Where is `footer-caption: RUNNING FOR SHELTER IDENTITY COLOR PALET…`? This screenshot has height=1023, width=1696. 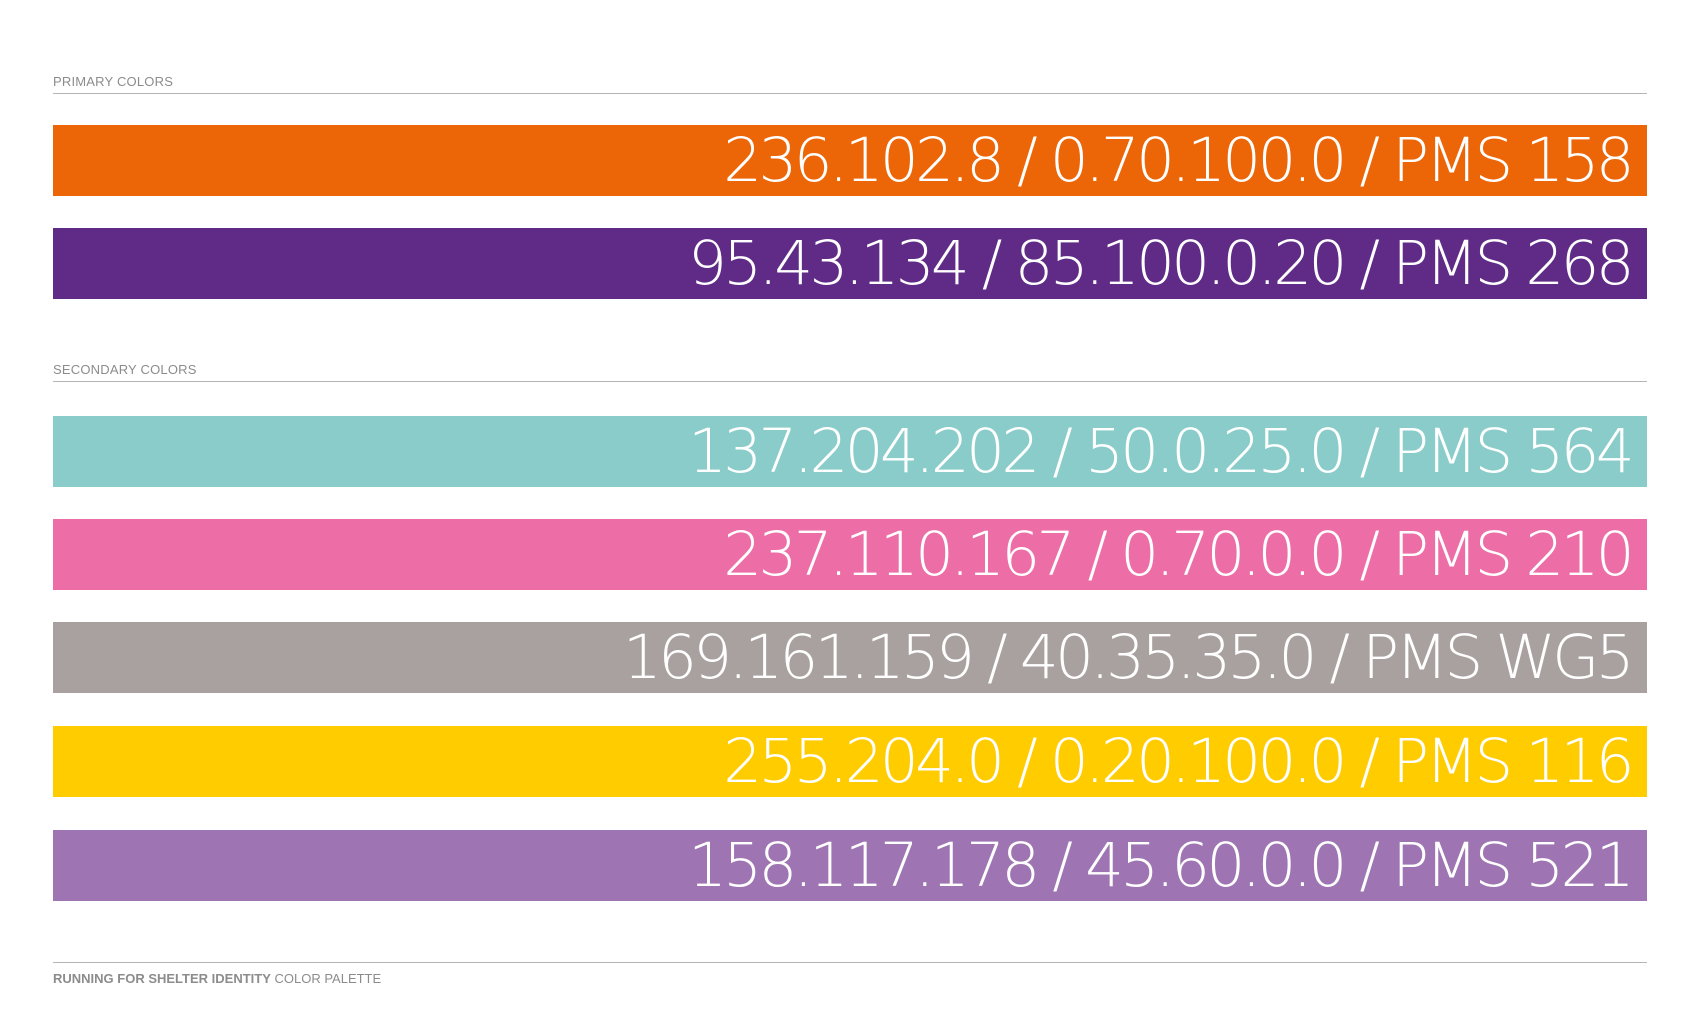 footer-caption: RUNNING FOR SHELTER IDENTITY COLOR PALET… is located at coordinates (217, 978).